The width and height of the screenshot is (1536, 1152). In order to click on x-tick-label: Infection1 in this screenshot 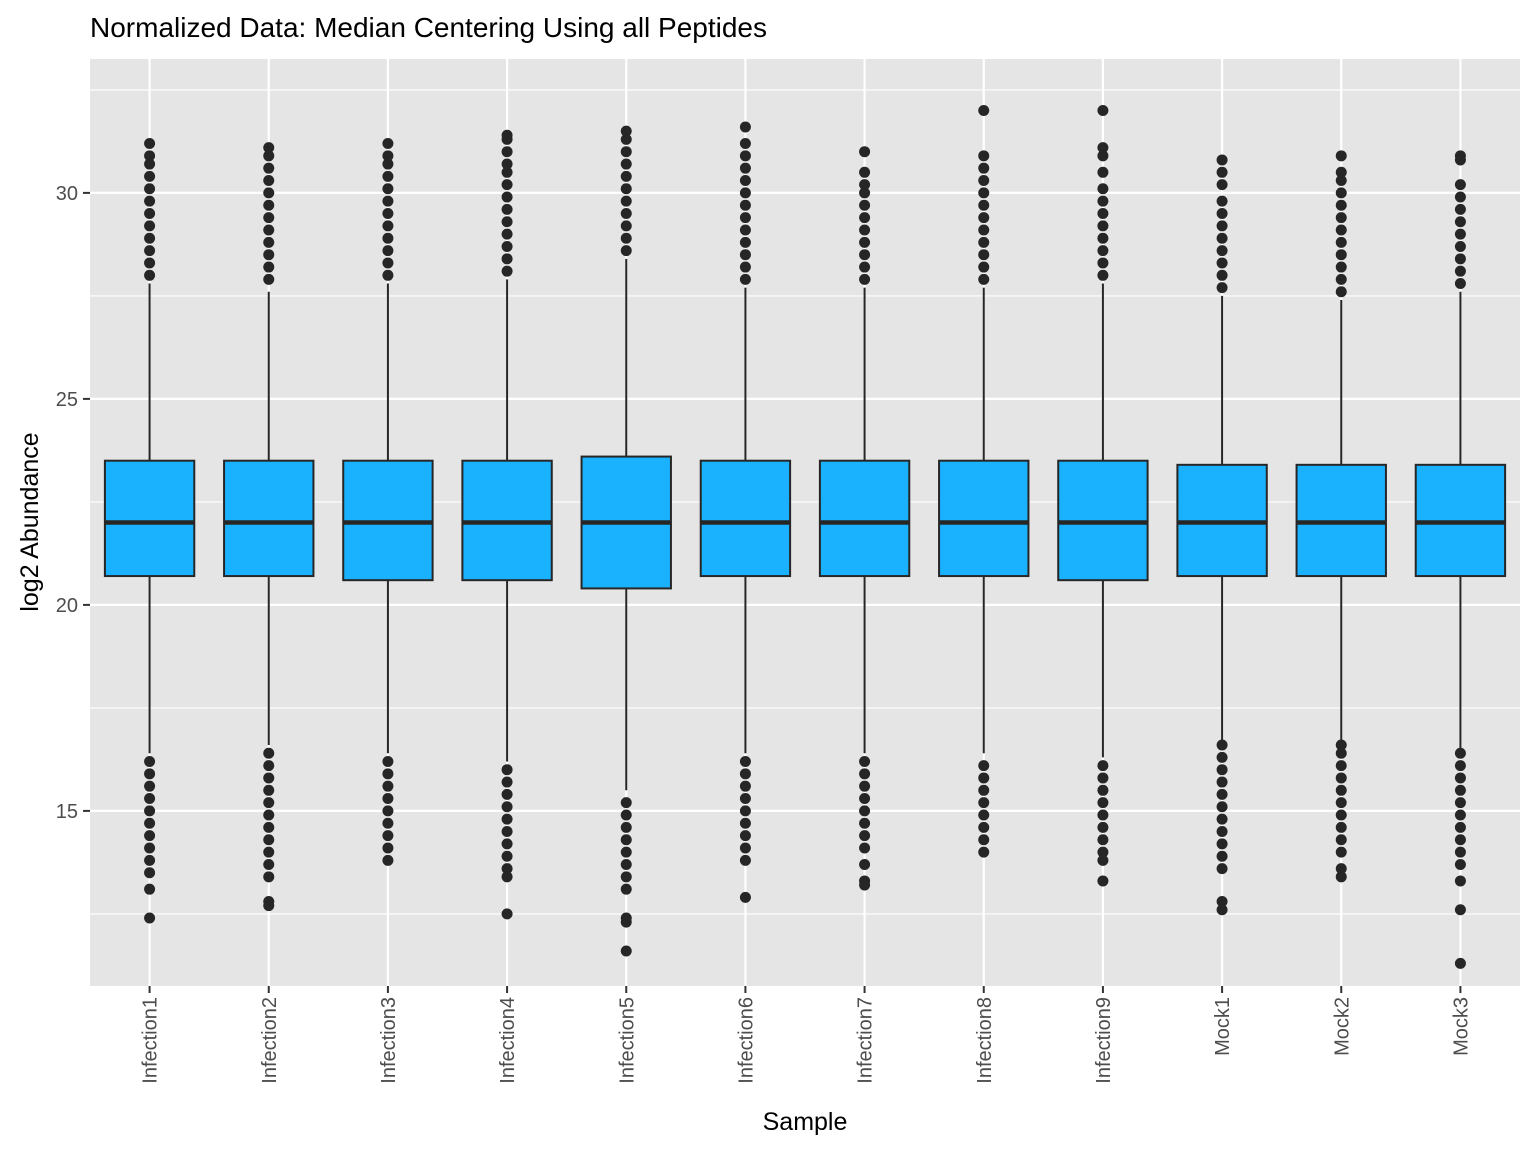, I will do `click(151, 1040)`.